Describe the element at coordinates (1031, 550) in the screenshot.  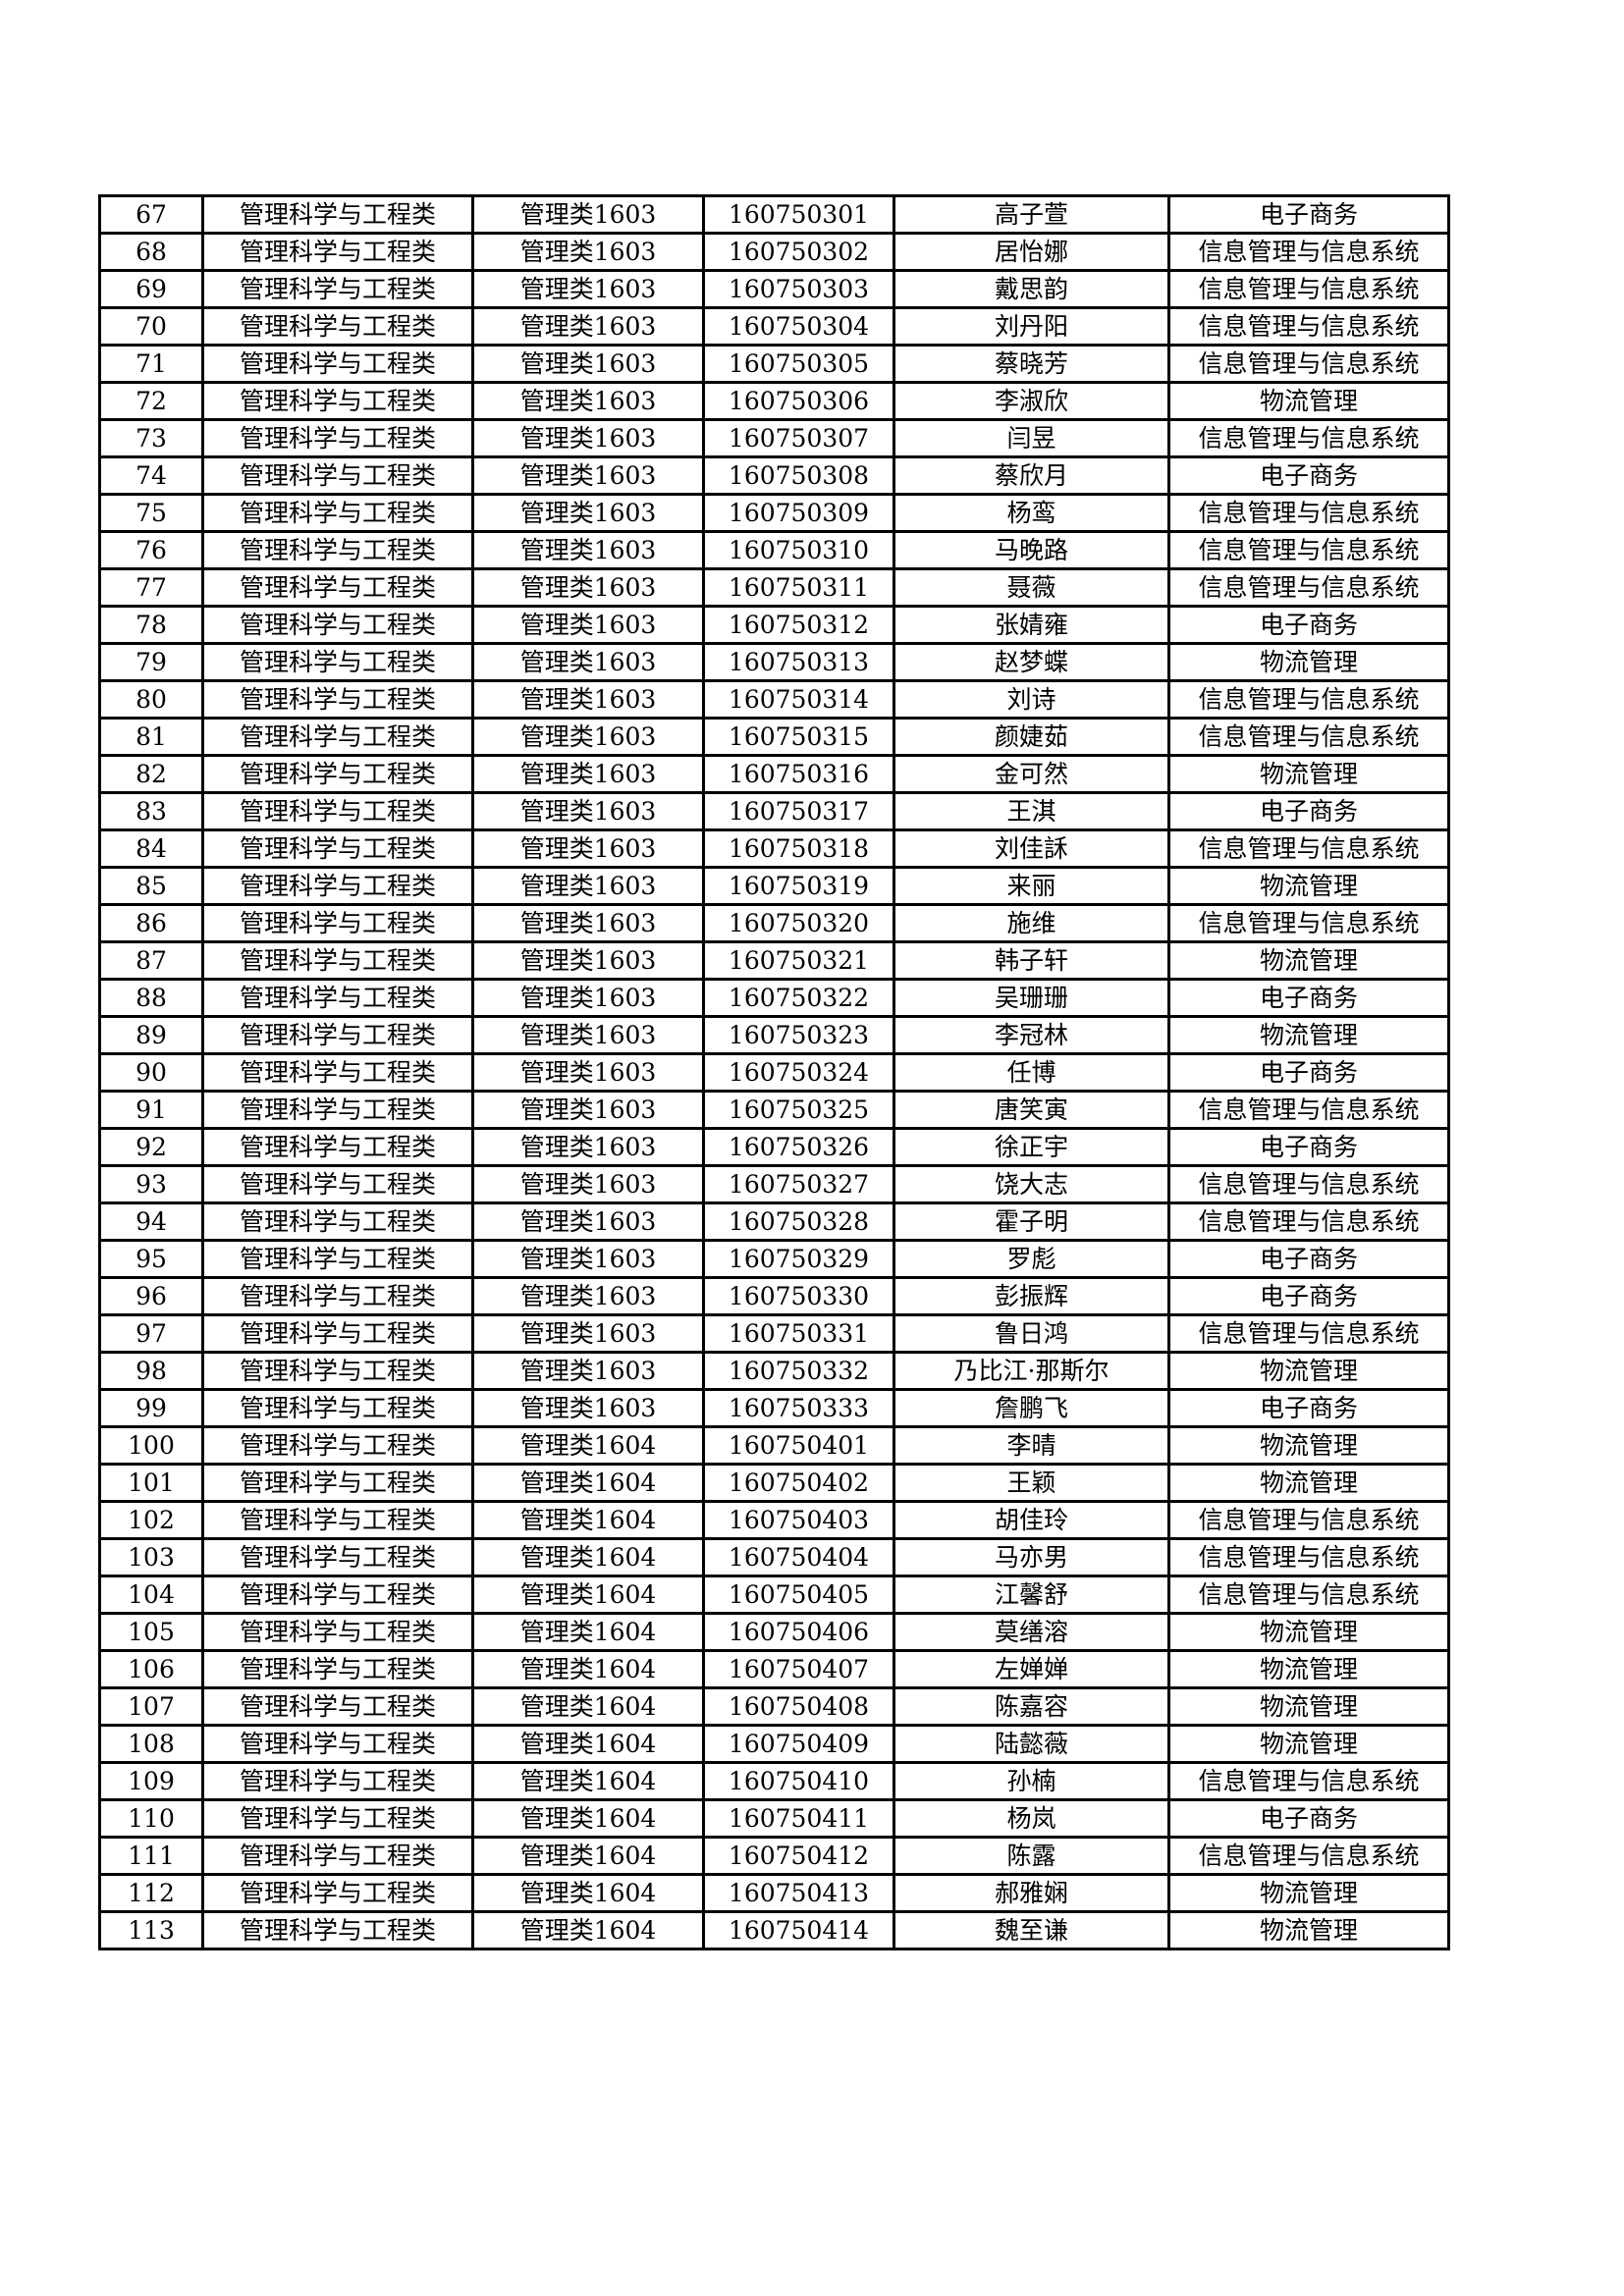
I see `name-cell: 马晚路` at that location.